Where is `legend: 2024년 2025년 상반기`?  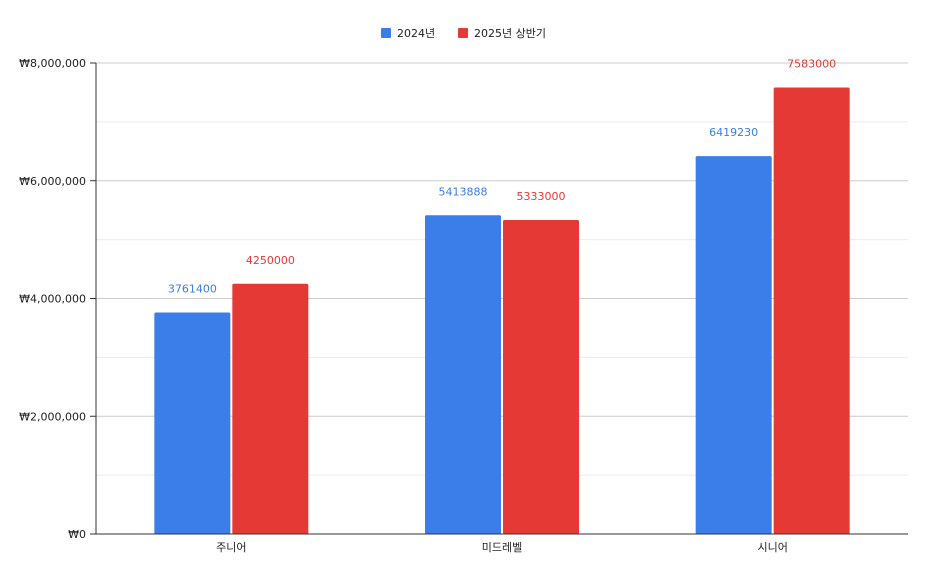
legend: 2024년 2025년 상반기 is located at coordinates (463, 33).